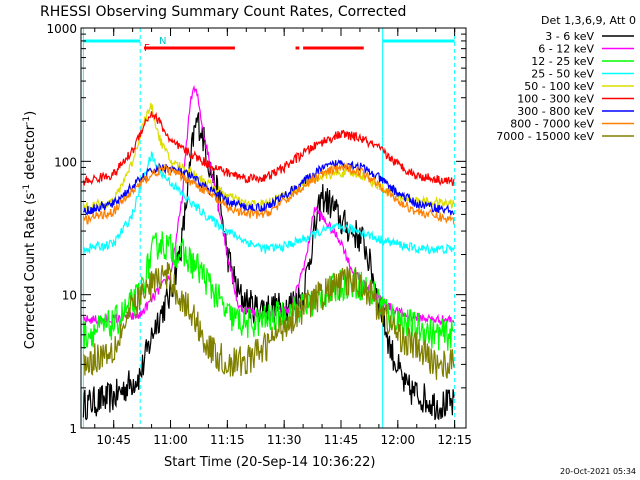 The image size is (640, 480). Describe the element at coordinates (562, 61) in the screenshot. I see `legend-label: 12 - 25 keV` at that location.